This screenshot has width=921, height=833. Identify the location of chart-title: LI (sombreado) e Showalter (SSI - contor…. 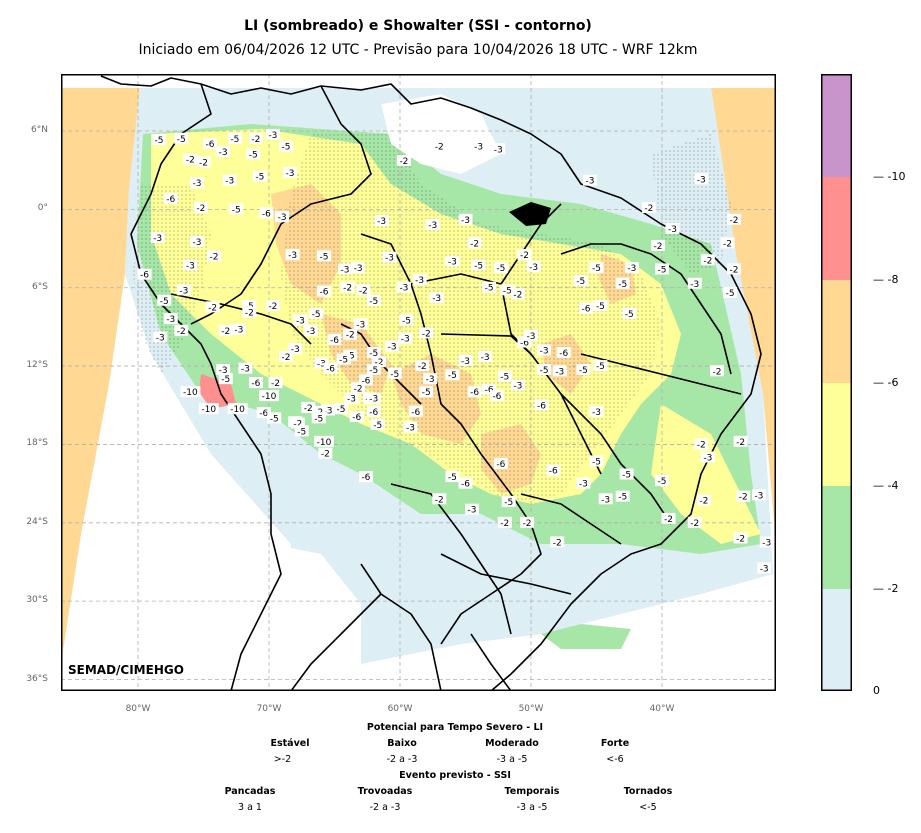
(418, 26).